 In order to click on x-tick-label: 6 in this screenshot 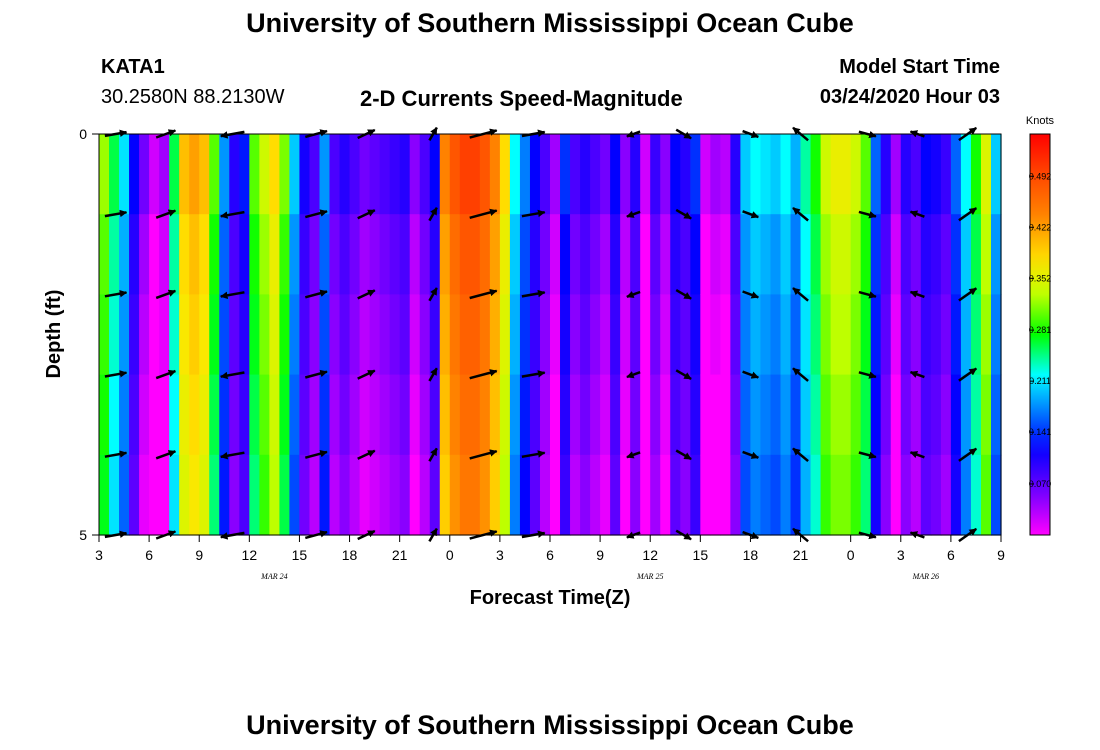, I will do `click(951, 555)`.